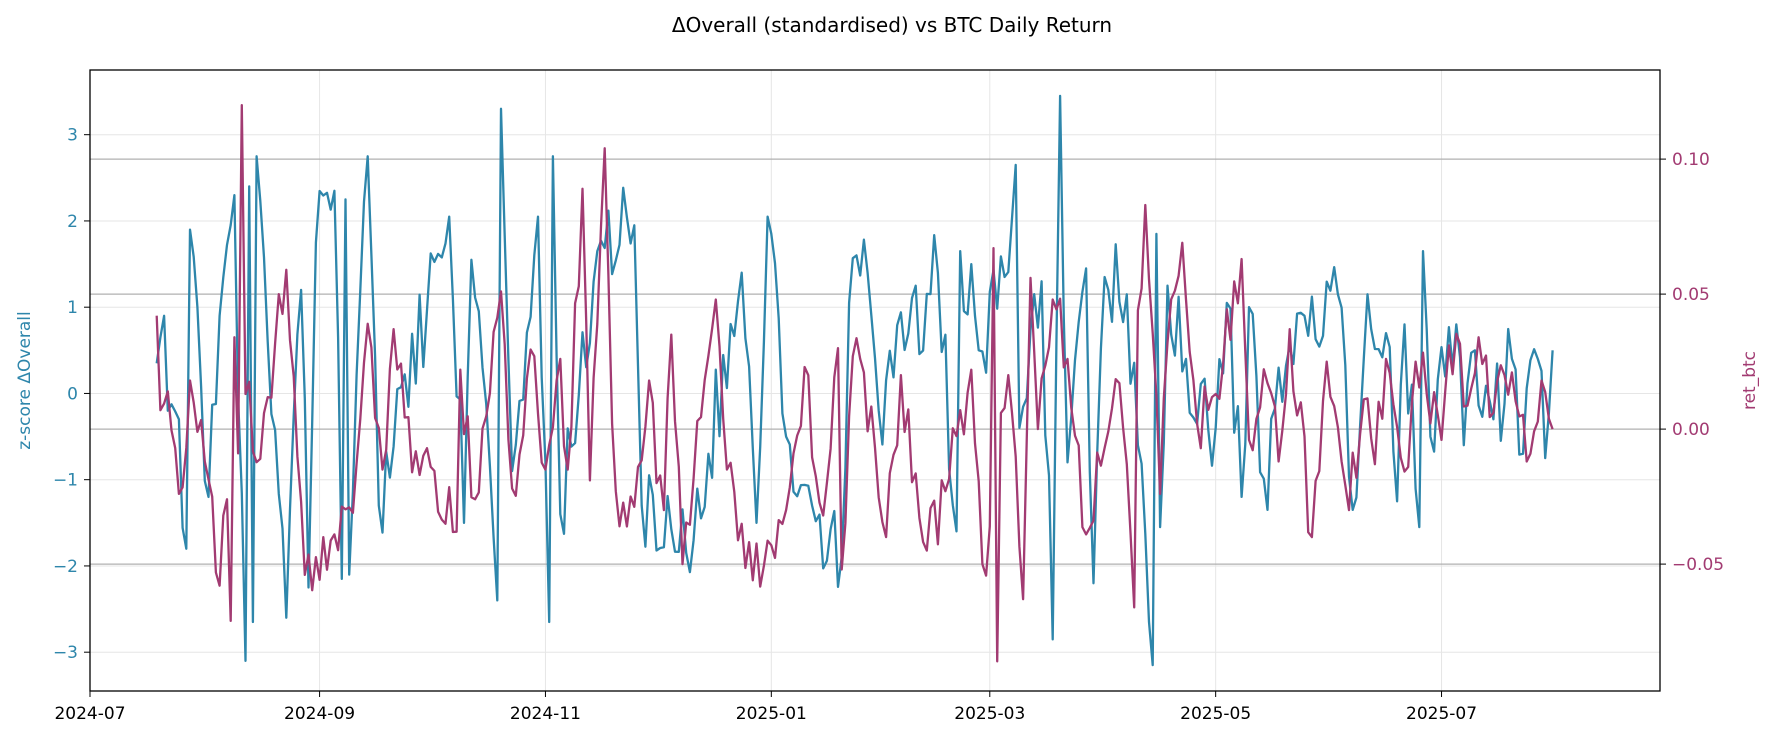  What do you see at coordinates (89, 714) in the screenshot?
I see `x-tick-label: 2024-07` at bounding box center [89, 714].